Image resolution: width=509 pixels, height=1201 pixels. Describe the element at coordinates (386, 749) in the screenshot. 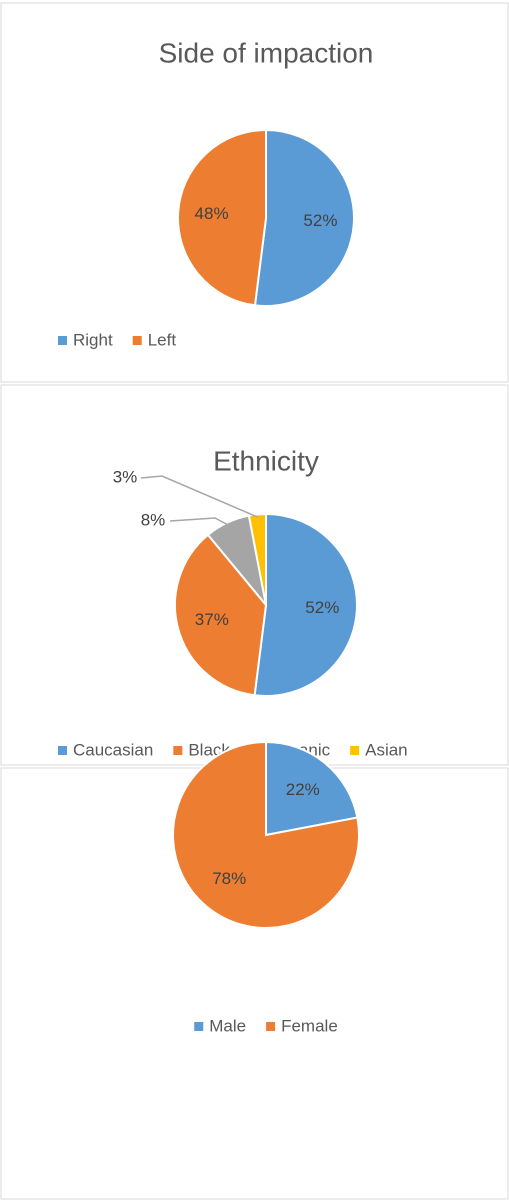

I see `legend-label: Asian` at that location.